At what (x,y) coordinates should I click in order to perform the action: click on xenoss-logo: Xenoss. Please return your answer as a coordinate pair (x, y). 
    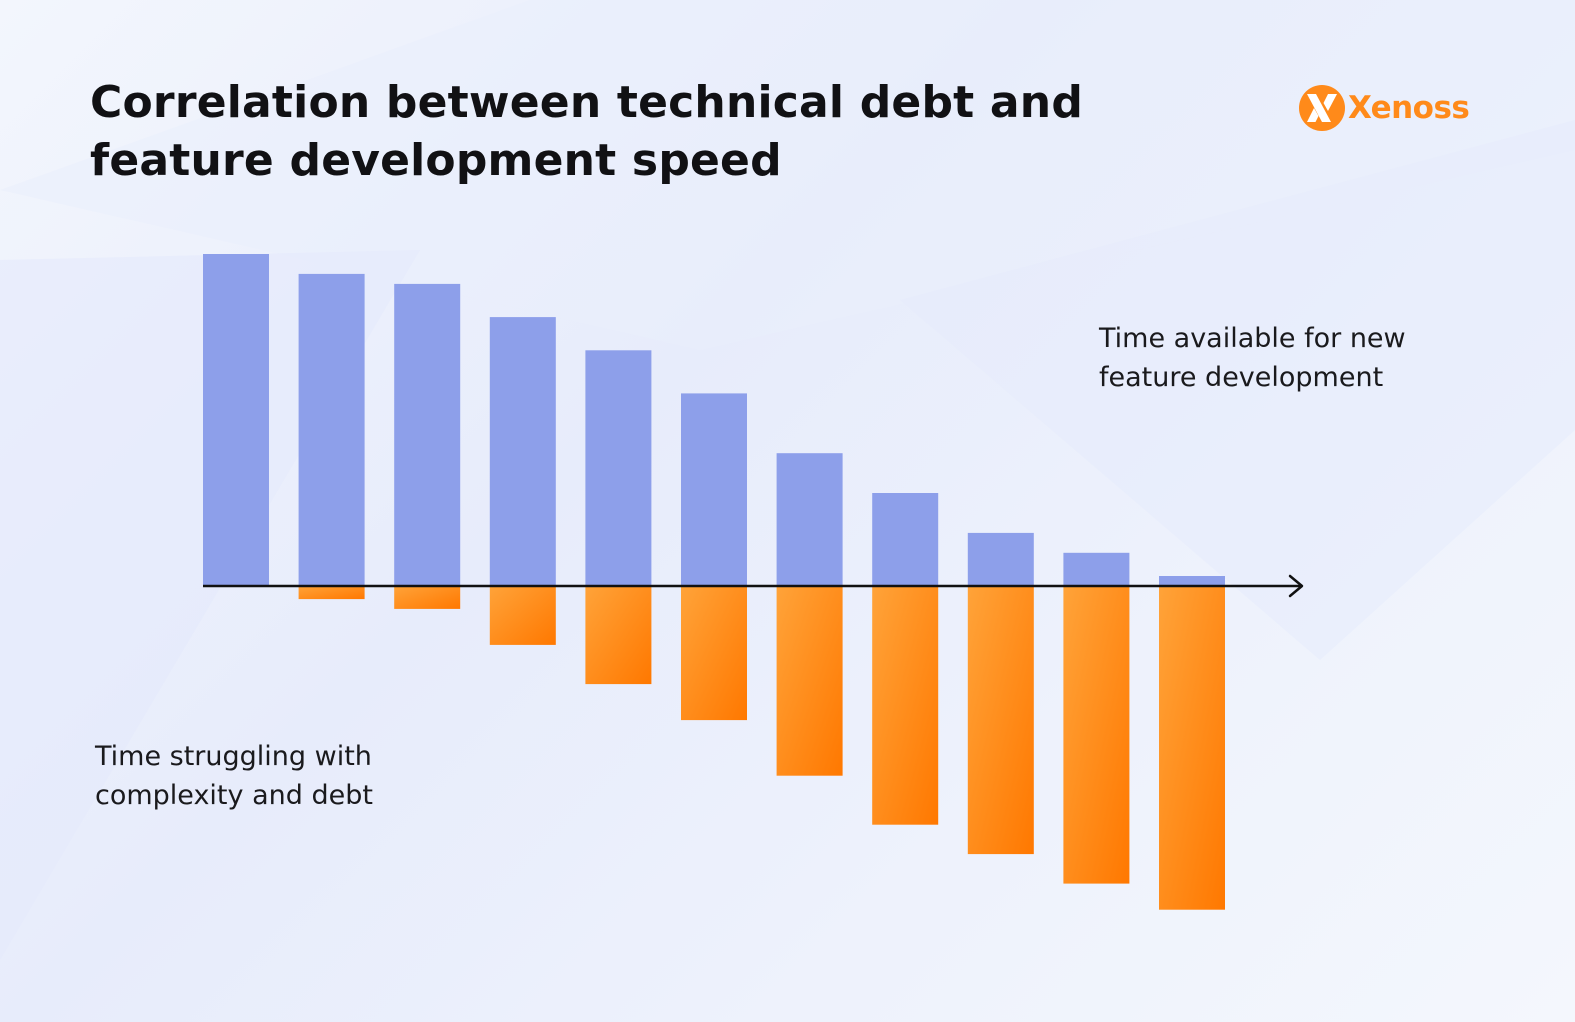
    Looking at the image, I should click on (1384, 108).